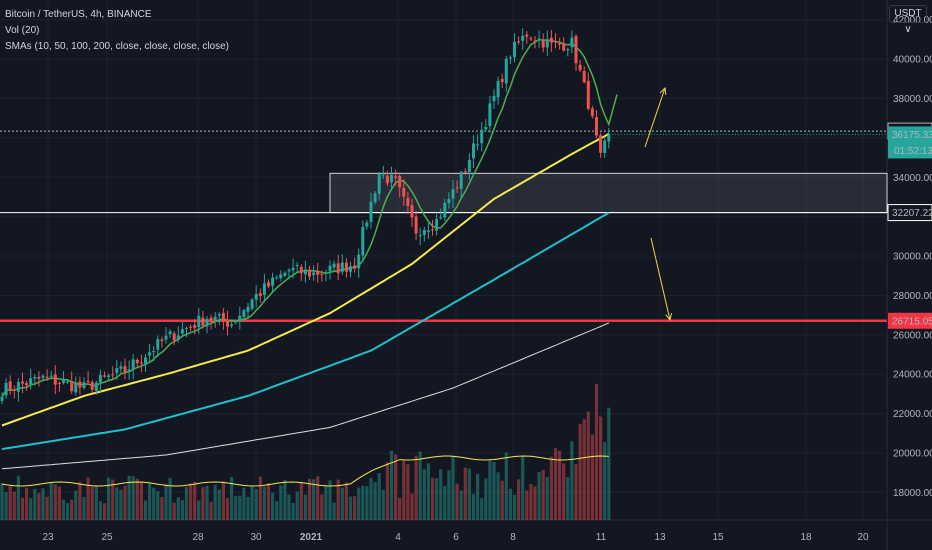 This screenshot has height=550, width=932. I want to click on x-tick-label: 18, so click(806, 537).